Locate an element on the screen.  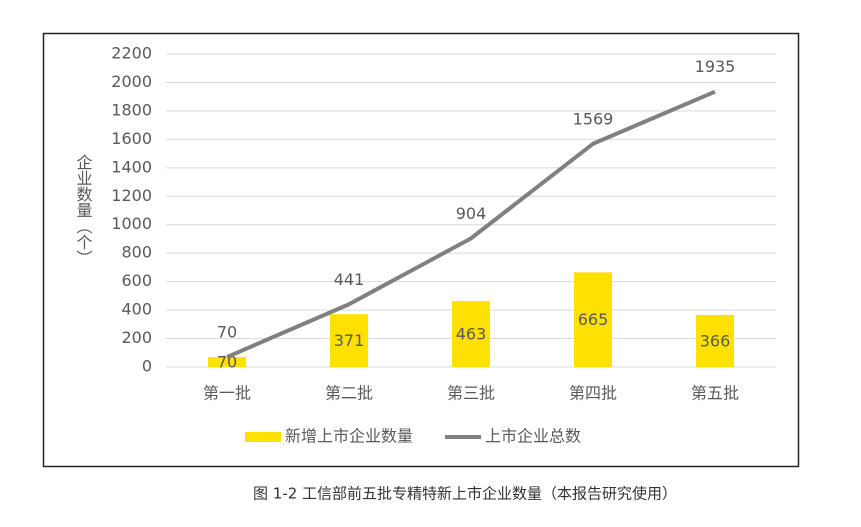
line-value-label: 904 is located at coordinates (471, 213).